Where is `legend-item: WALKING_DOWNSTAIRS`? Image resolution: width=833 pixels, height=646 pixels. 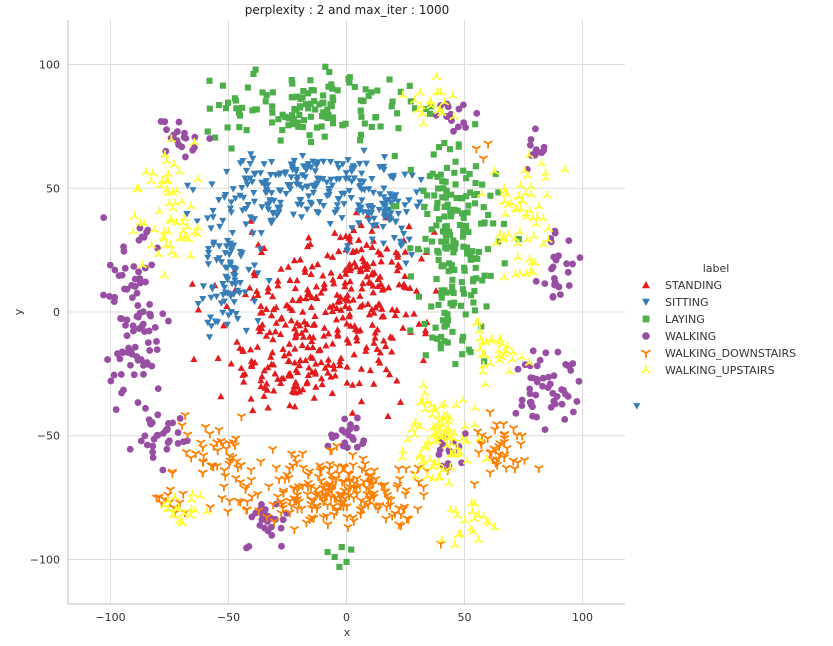
legend-item: WALKING_DOWNSTAIRS is located at coordinates (718, 353).